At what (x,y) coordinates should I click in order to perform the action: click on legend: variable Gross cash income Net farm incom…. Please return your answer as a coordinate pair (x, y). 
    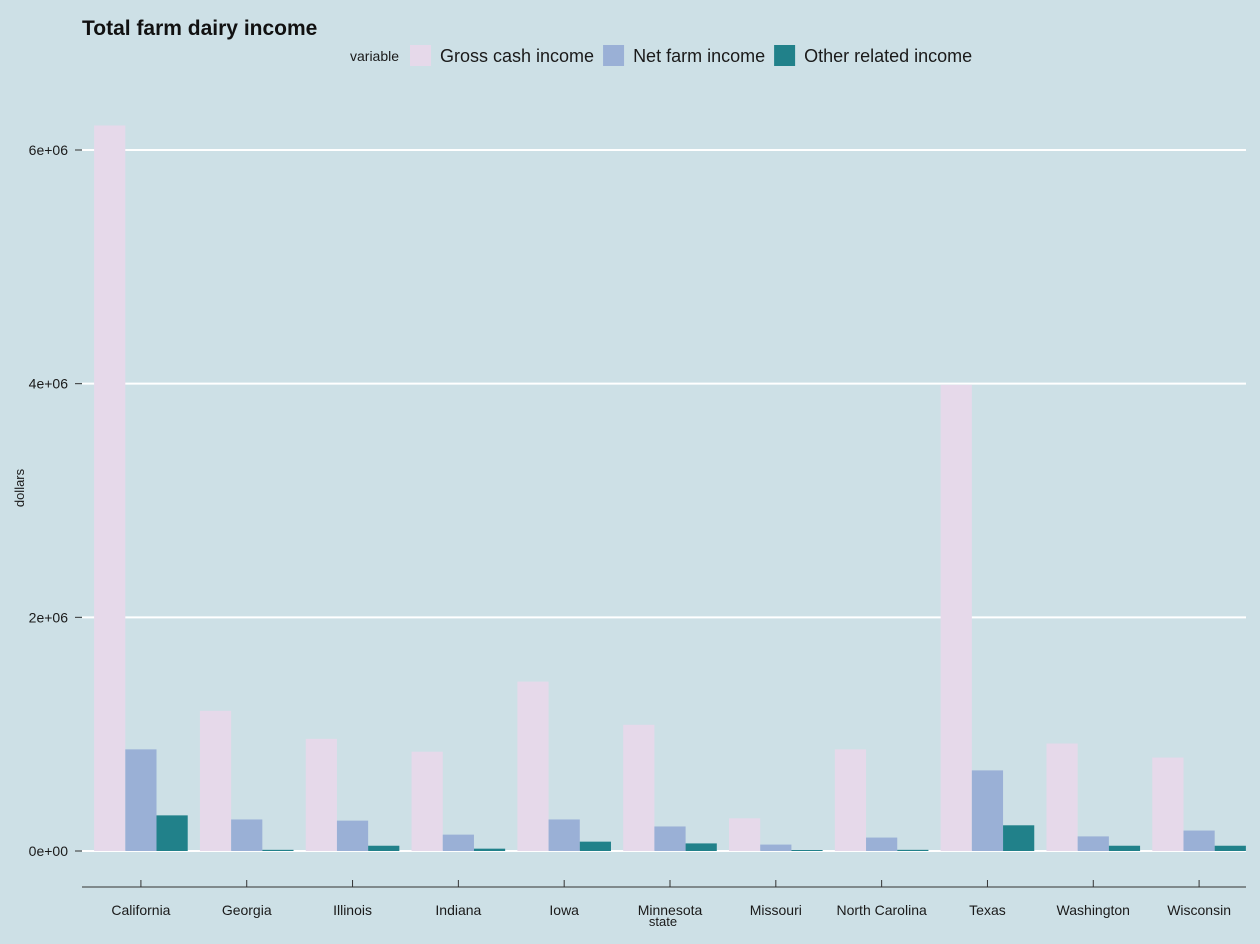
    Looking at the image, I should click on (661, 55).